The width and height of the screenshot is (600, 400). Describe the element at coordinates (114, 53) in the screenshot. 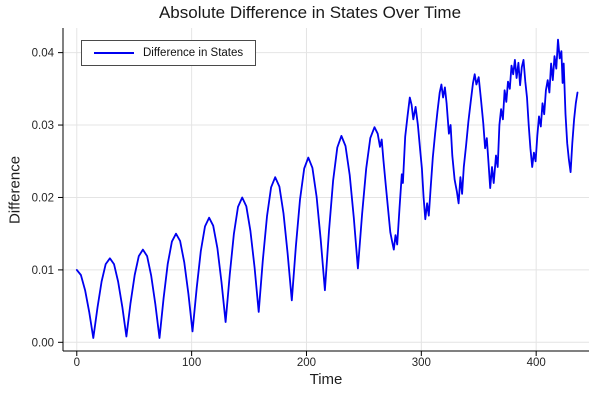

I see `legend-line-sample` at that location.